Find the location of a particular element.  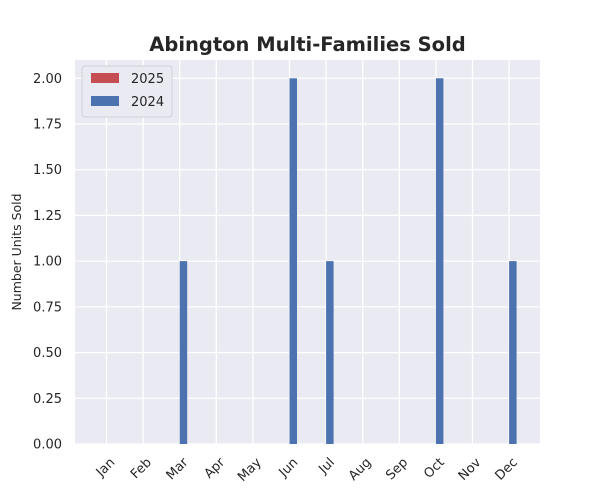

x-tick-label: Feb is located at coordinates (141, 468).